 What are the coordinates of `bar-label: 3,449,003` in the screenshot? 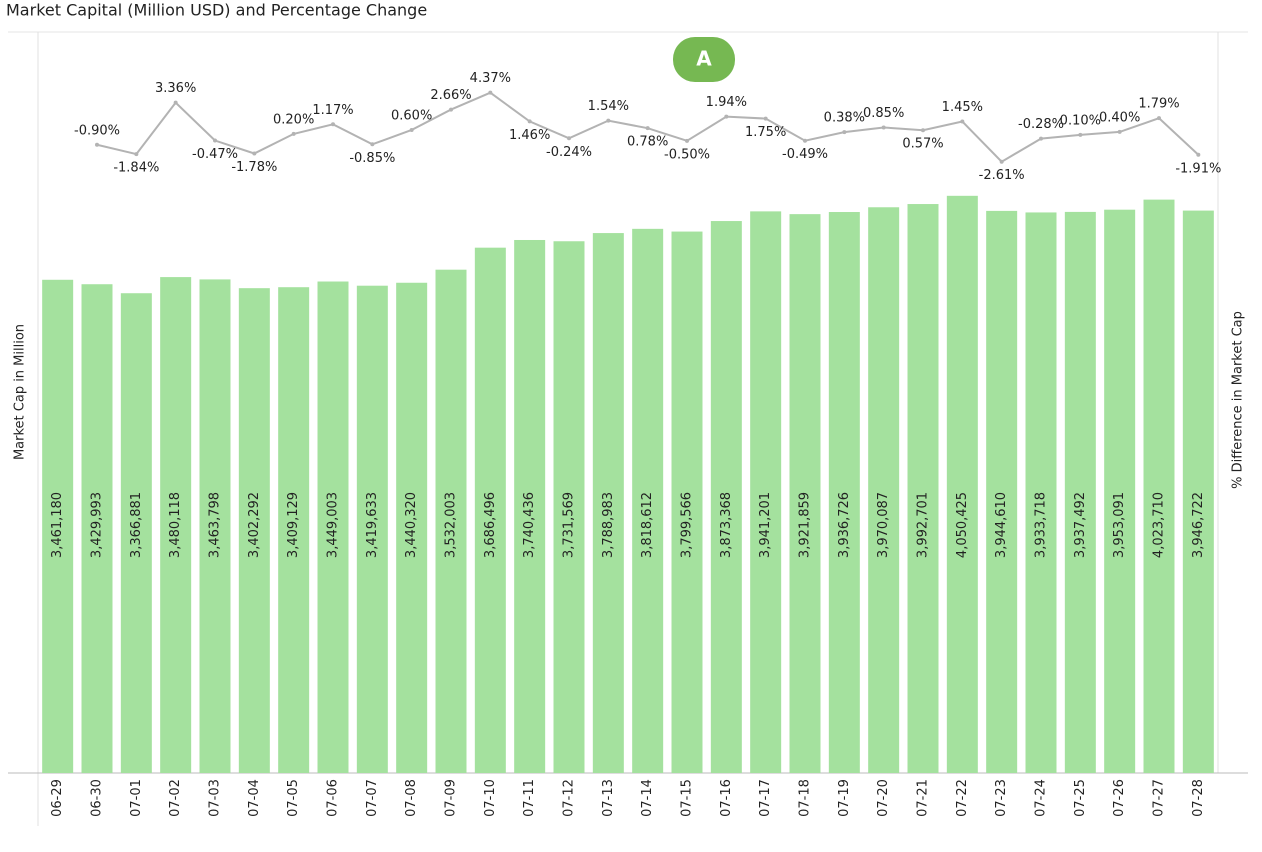 It's located at (333, 525).